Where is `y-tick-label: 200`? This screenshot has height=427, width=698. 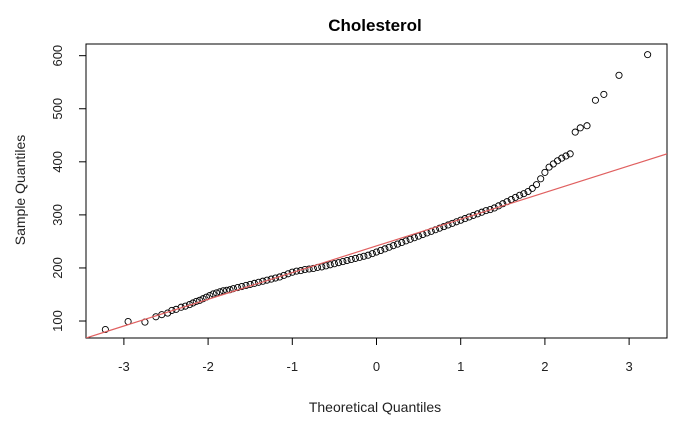 y-tick-label: 200 is located at coordinates (57, 268).